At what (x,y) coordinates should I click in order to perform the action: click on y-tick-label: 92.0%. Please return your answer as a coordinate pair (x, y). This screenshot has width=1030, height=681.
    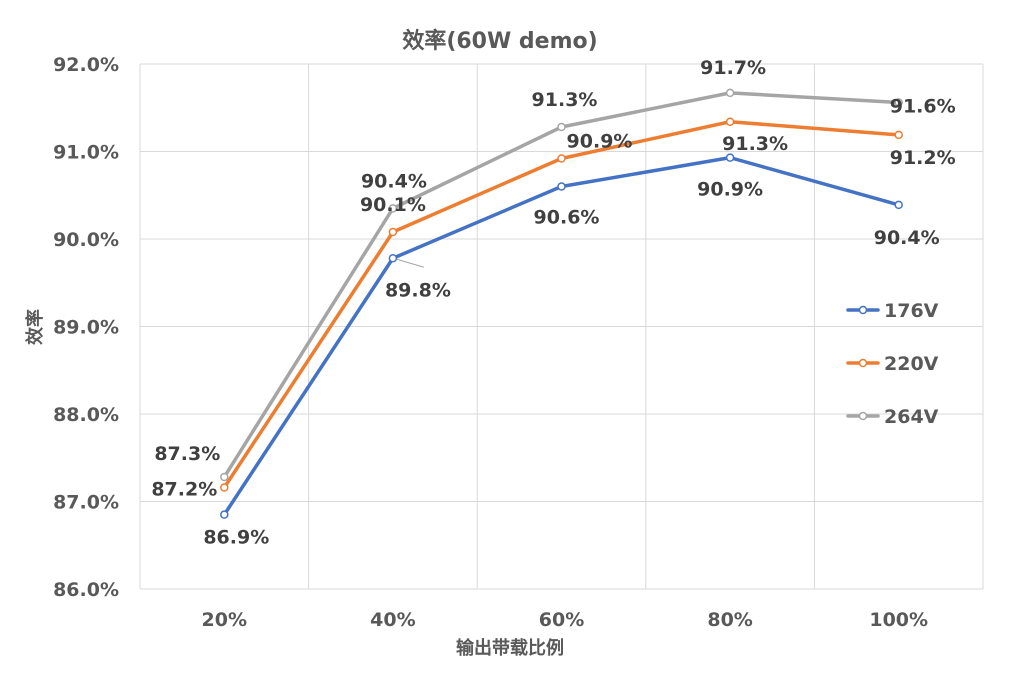
    Looking at the image, I should click on (86, 65).